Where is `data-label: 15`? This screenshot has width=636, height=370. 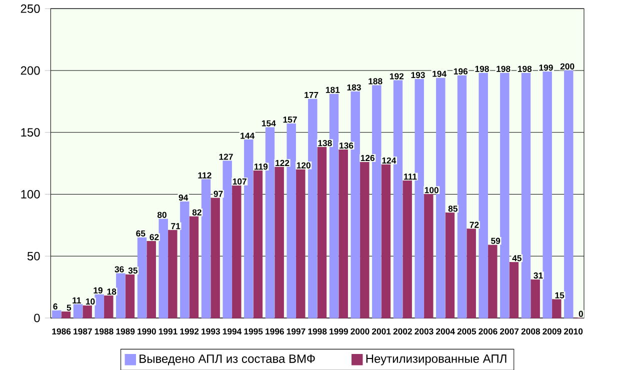
data-label: 15 is located at coordinates (559, 295).